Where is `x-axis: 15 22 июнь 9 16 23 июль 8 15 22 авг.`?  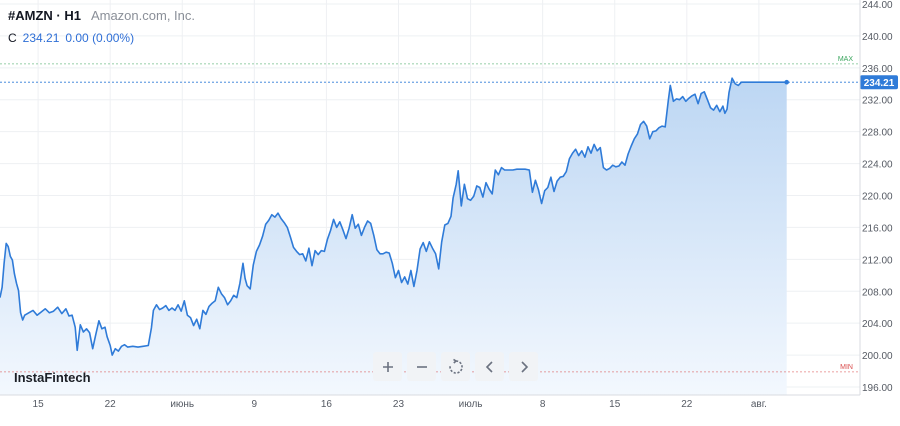 x-axis: 15 22 июнь 9 16 23 июль 8 15 22 авг. is located at coordinates (430, 402).